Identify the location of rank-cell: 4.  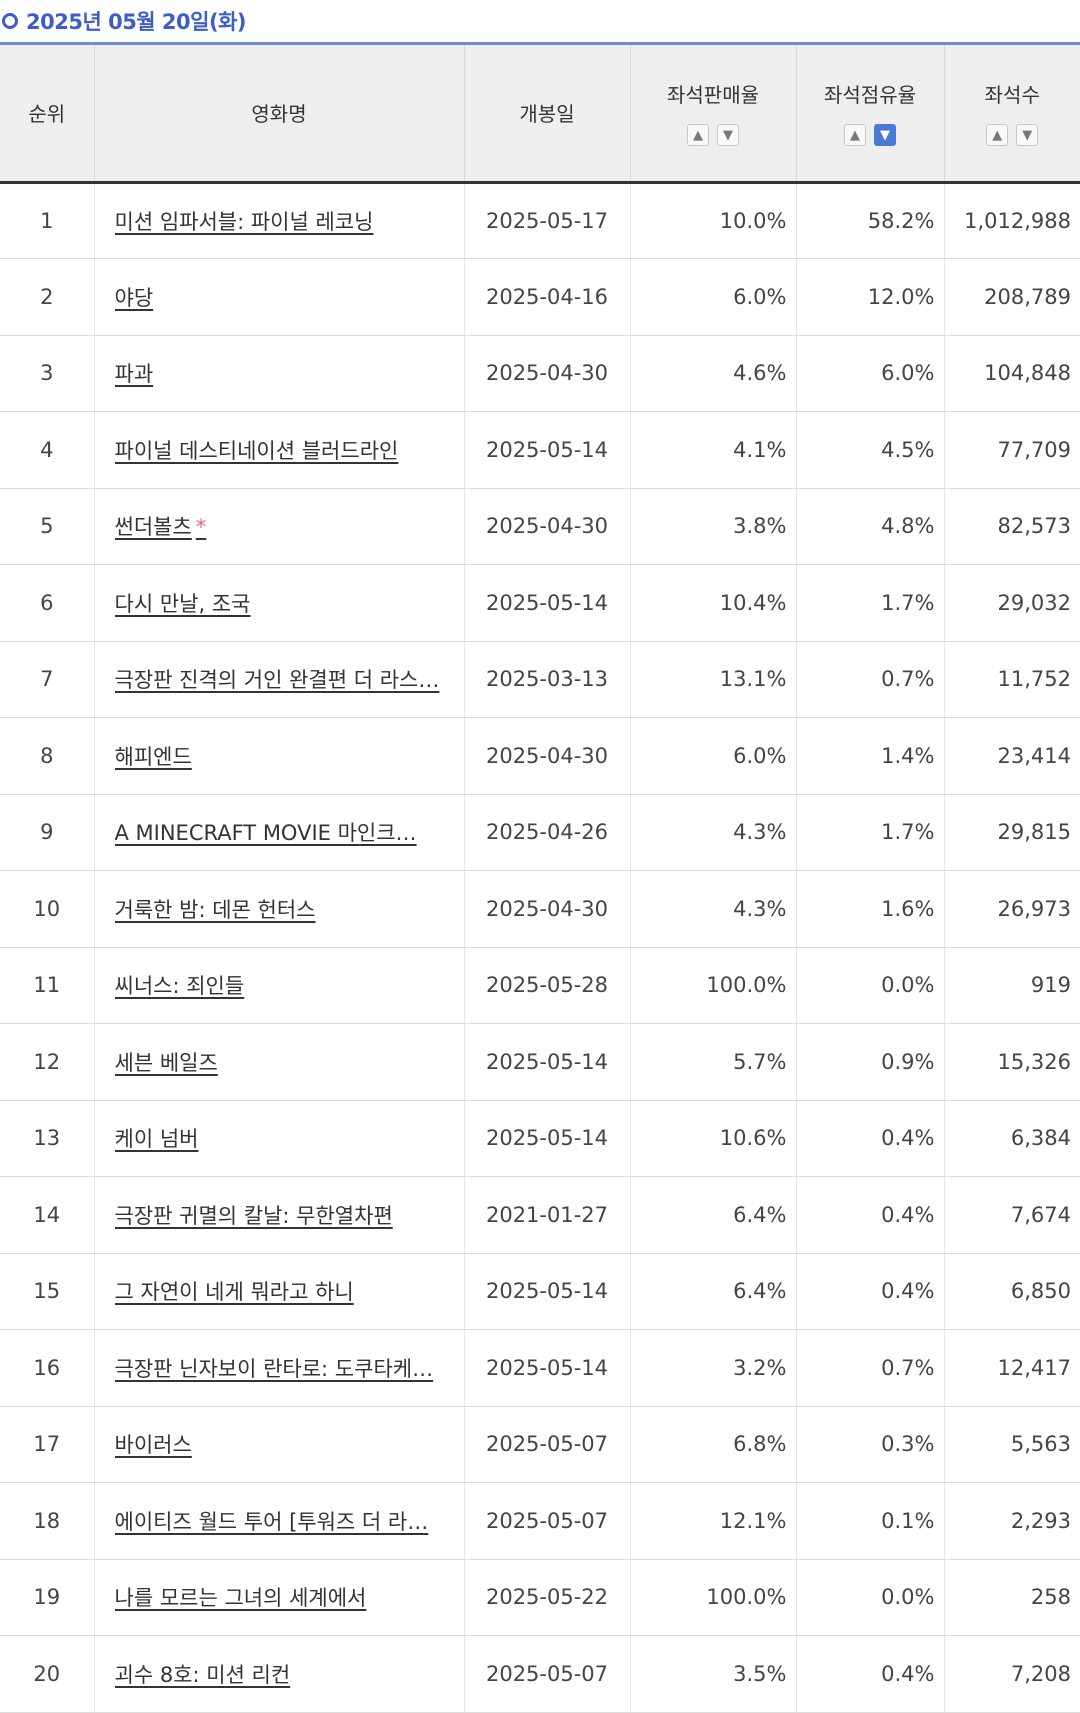
(47, 450).